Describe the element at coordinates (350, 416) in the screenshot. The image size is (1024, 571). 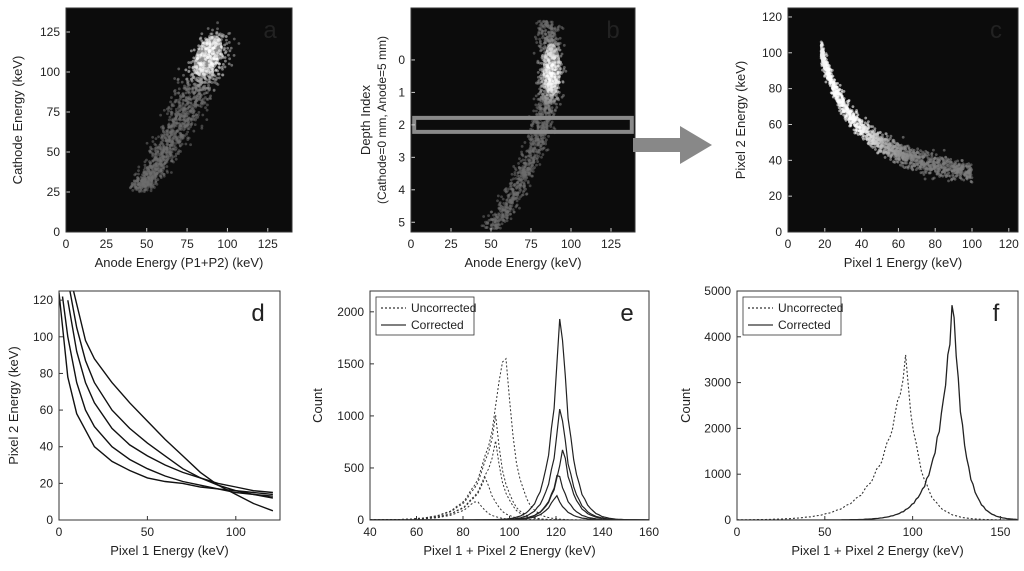
I see `y-tick-label: 1000` at that location.